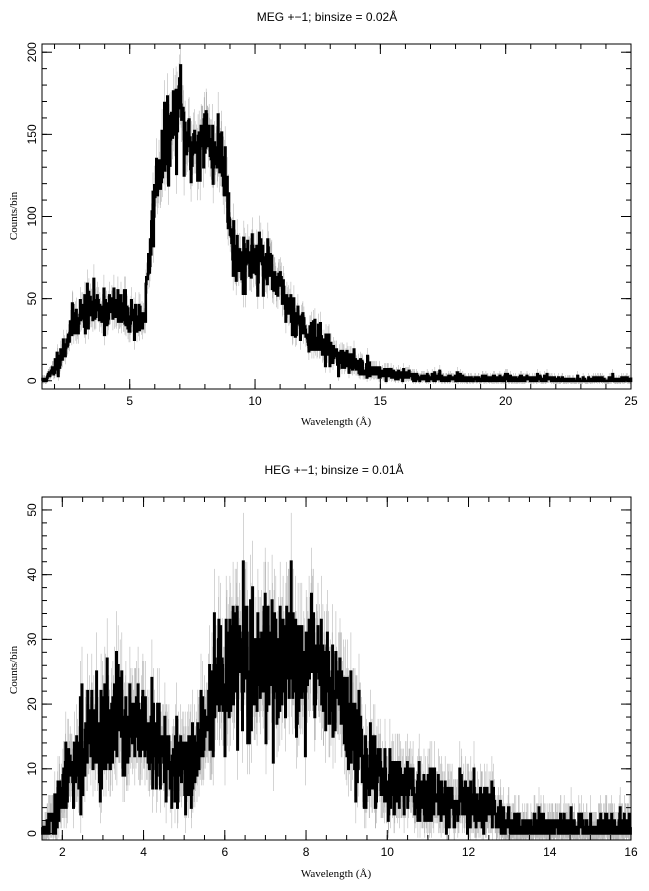 The image size is (649, 891). I want to click on heg-x-tick-label: 4, so click(143, 852).